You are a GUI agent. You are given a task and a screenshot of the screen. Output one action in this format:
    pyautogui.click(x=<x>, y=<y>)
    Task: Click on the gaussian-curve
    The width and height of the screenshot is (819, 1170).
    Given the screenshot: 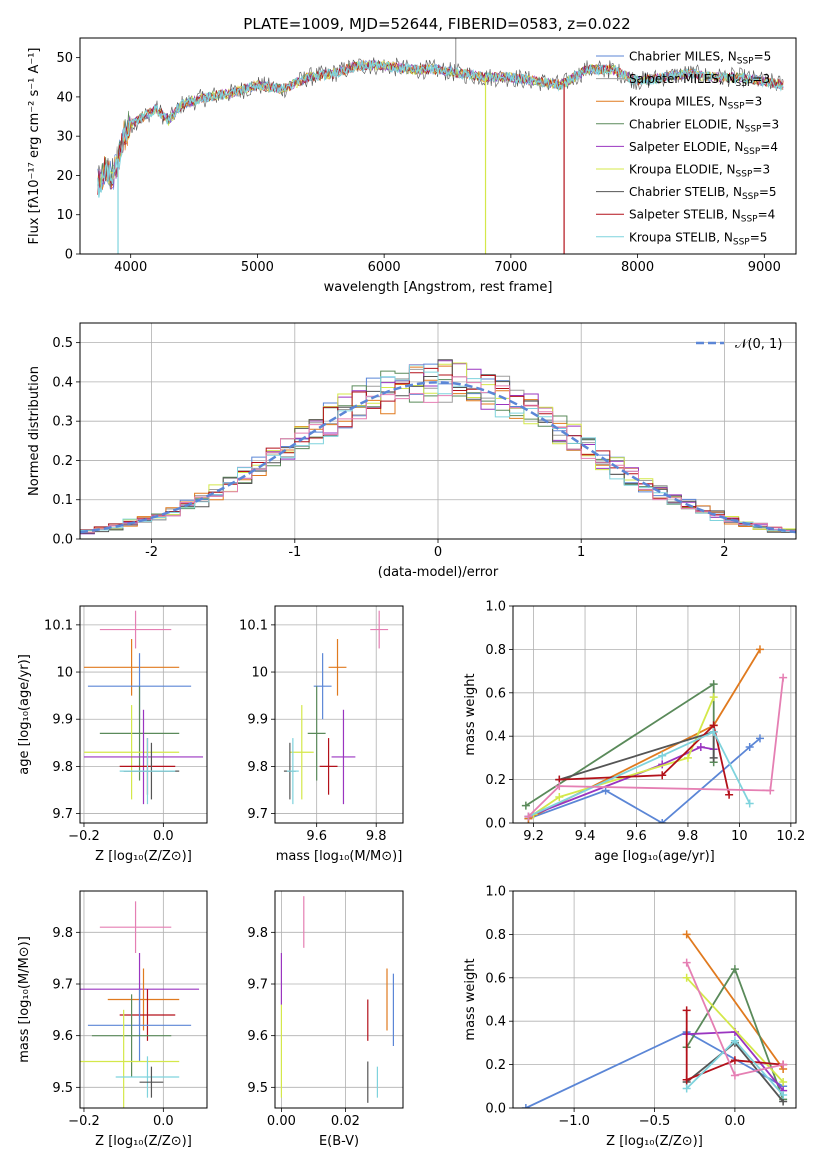 What is the action you would take?
    pyautogui.click(x=438, y=457)
    